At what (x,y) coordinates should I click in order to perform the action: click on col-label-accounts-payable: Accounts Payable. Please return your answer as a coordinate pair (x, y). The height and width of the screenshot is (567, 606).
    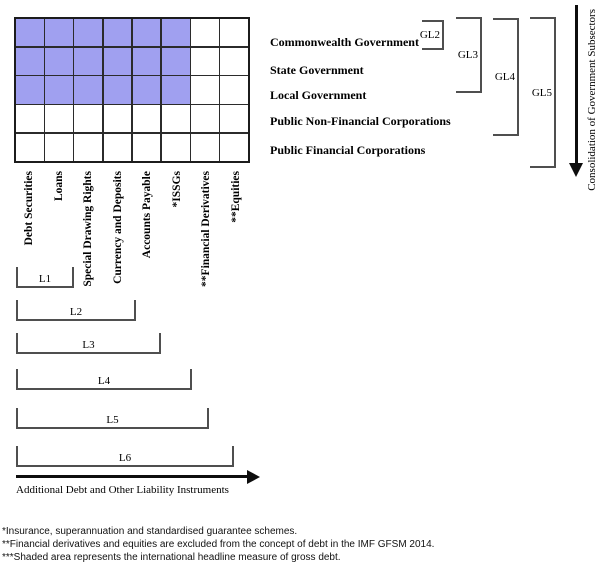
    Looking at the image, I should click on (147, 215).